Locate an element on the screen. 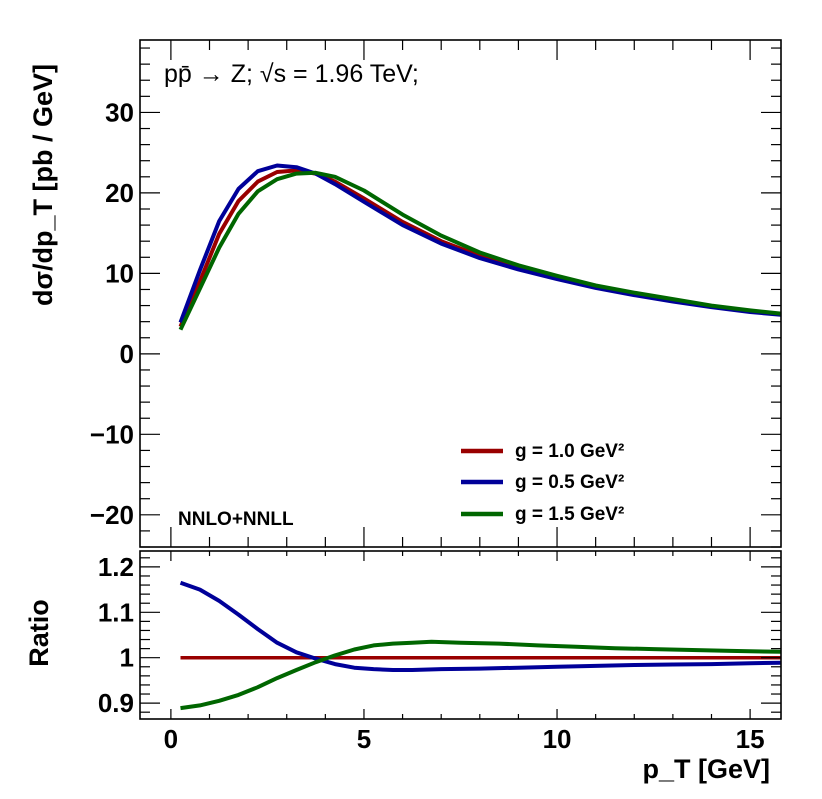 The image size is (822, 799). y-tick-label: 0 is located at coordinates (127, 354).